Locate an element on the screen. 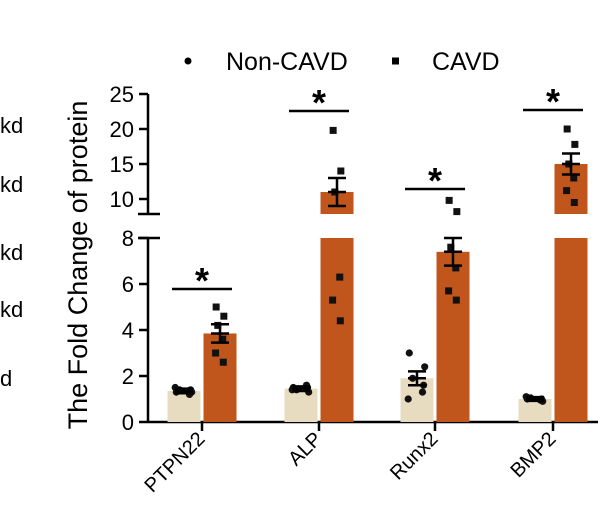 The width and height of the screenshot is (602, 512). bar-cavd-bmp2-lower is located at coordinates (571, 330).